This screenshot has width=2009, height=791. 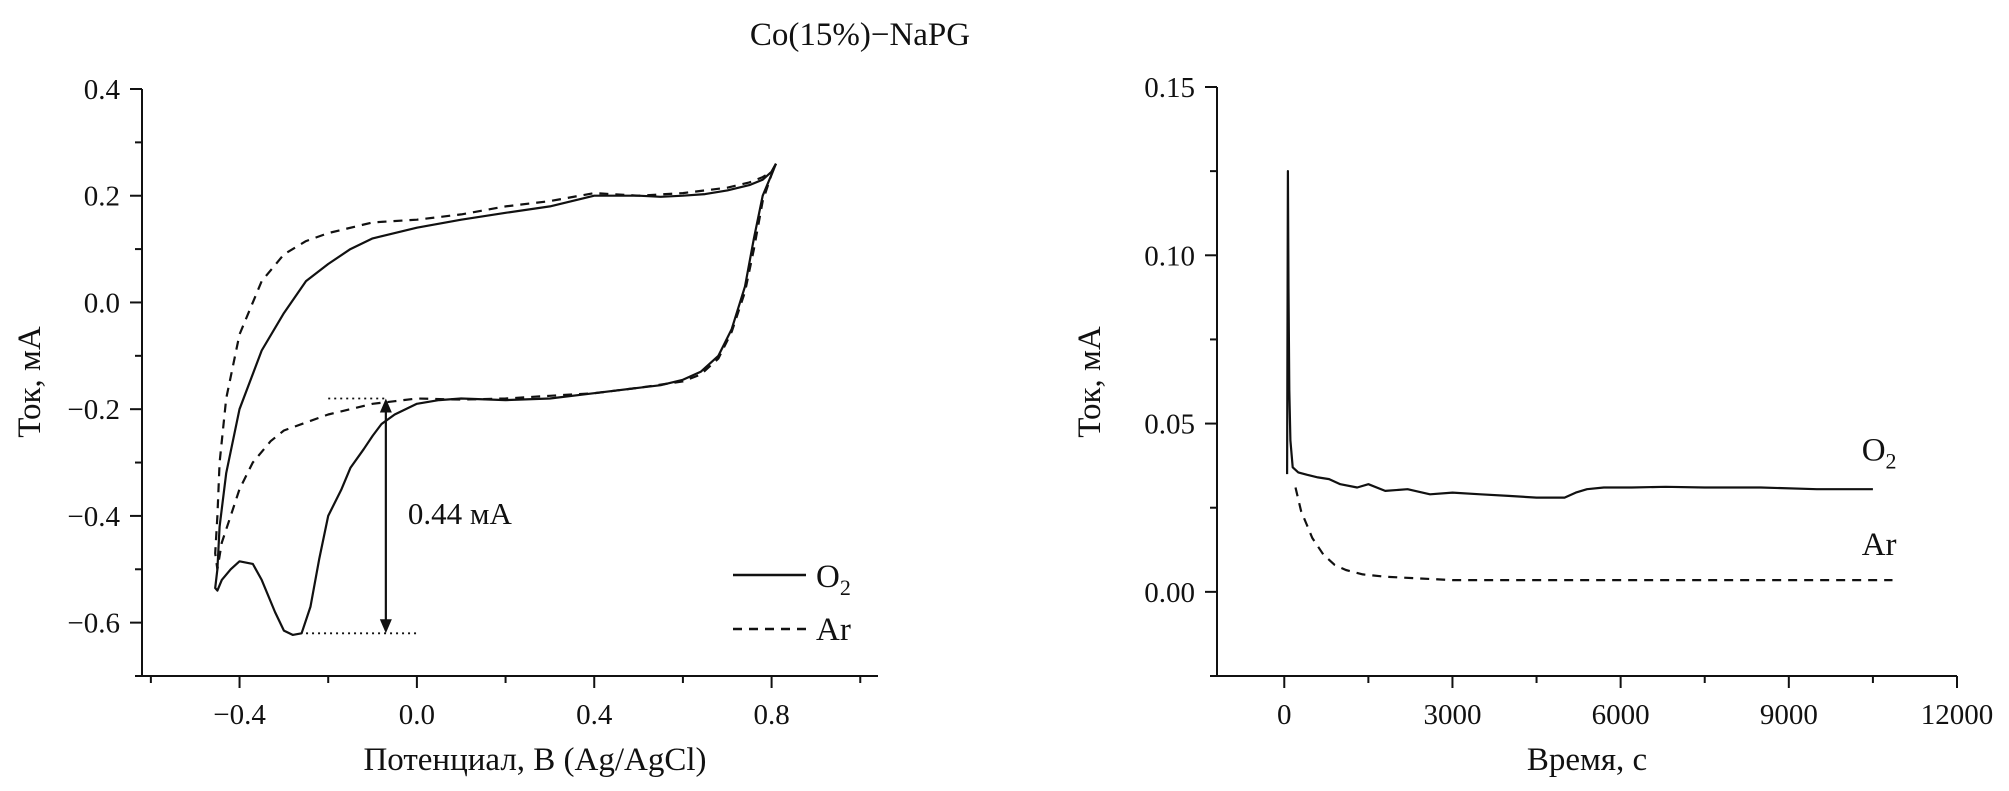 What do you see at coordinates (1169, 593) in the screenshot?
I see `ca-y-tick-label: 0.00` at bounding box center [1169, 593].